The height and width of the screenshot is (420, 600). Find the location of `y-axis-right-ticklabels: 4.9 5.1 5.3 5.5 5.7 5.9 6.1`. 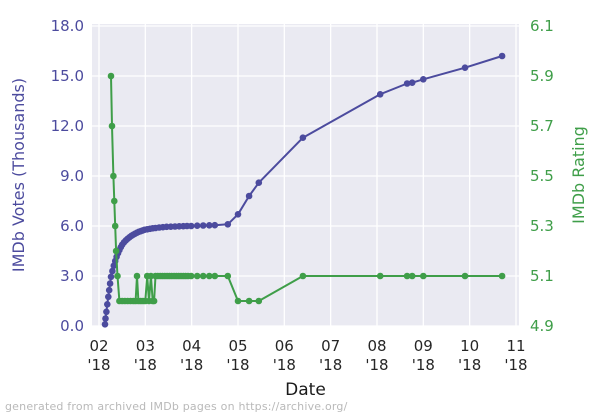

y-axis-right-ticklabels: 4.9 5.1 5.3 5.5 5.7 5.9 6.1 is located at coordinates (542, 176).